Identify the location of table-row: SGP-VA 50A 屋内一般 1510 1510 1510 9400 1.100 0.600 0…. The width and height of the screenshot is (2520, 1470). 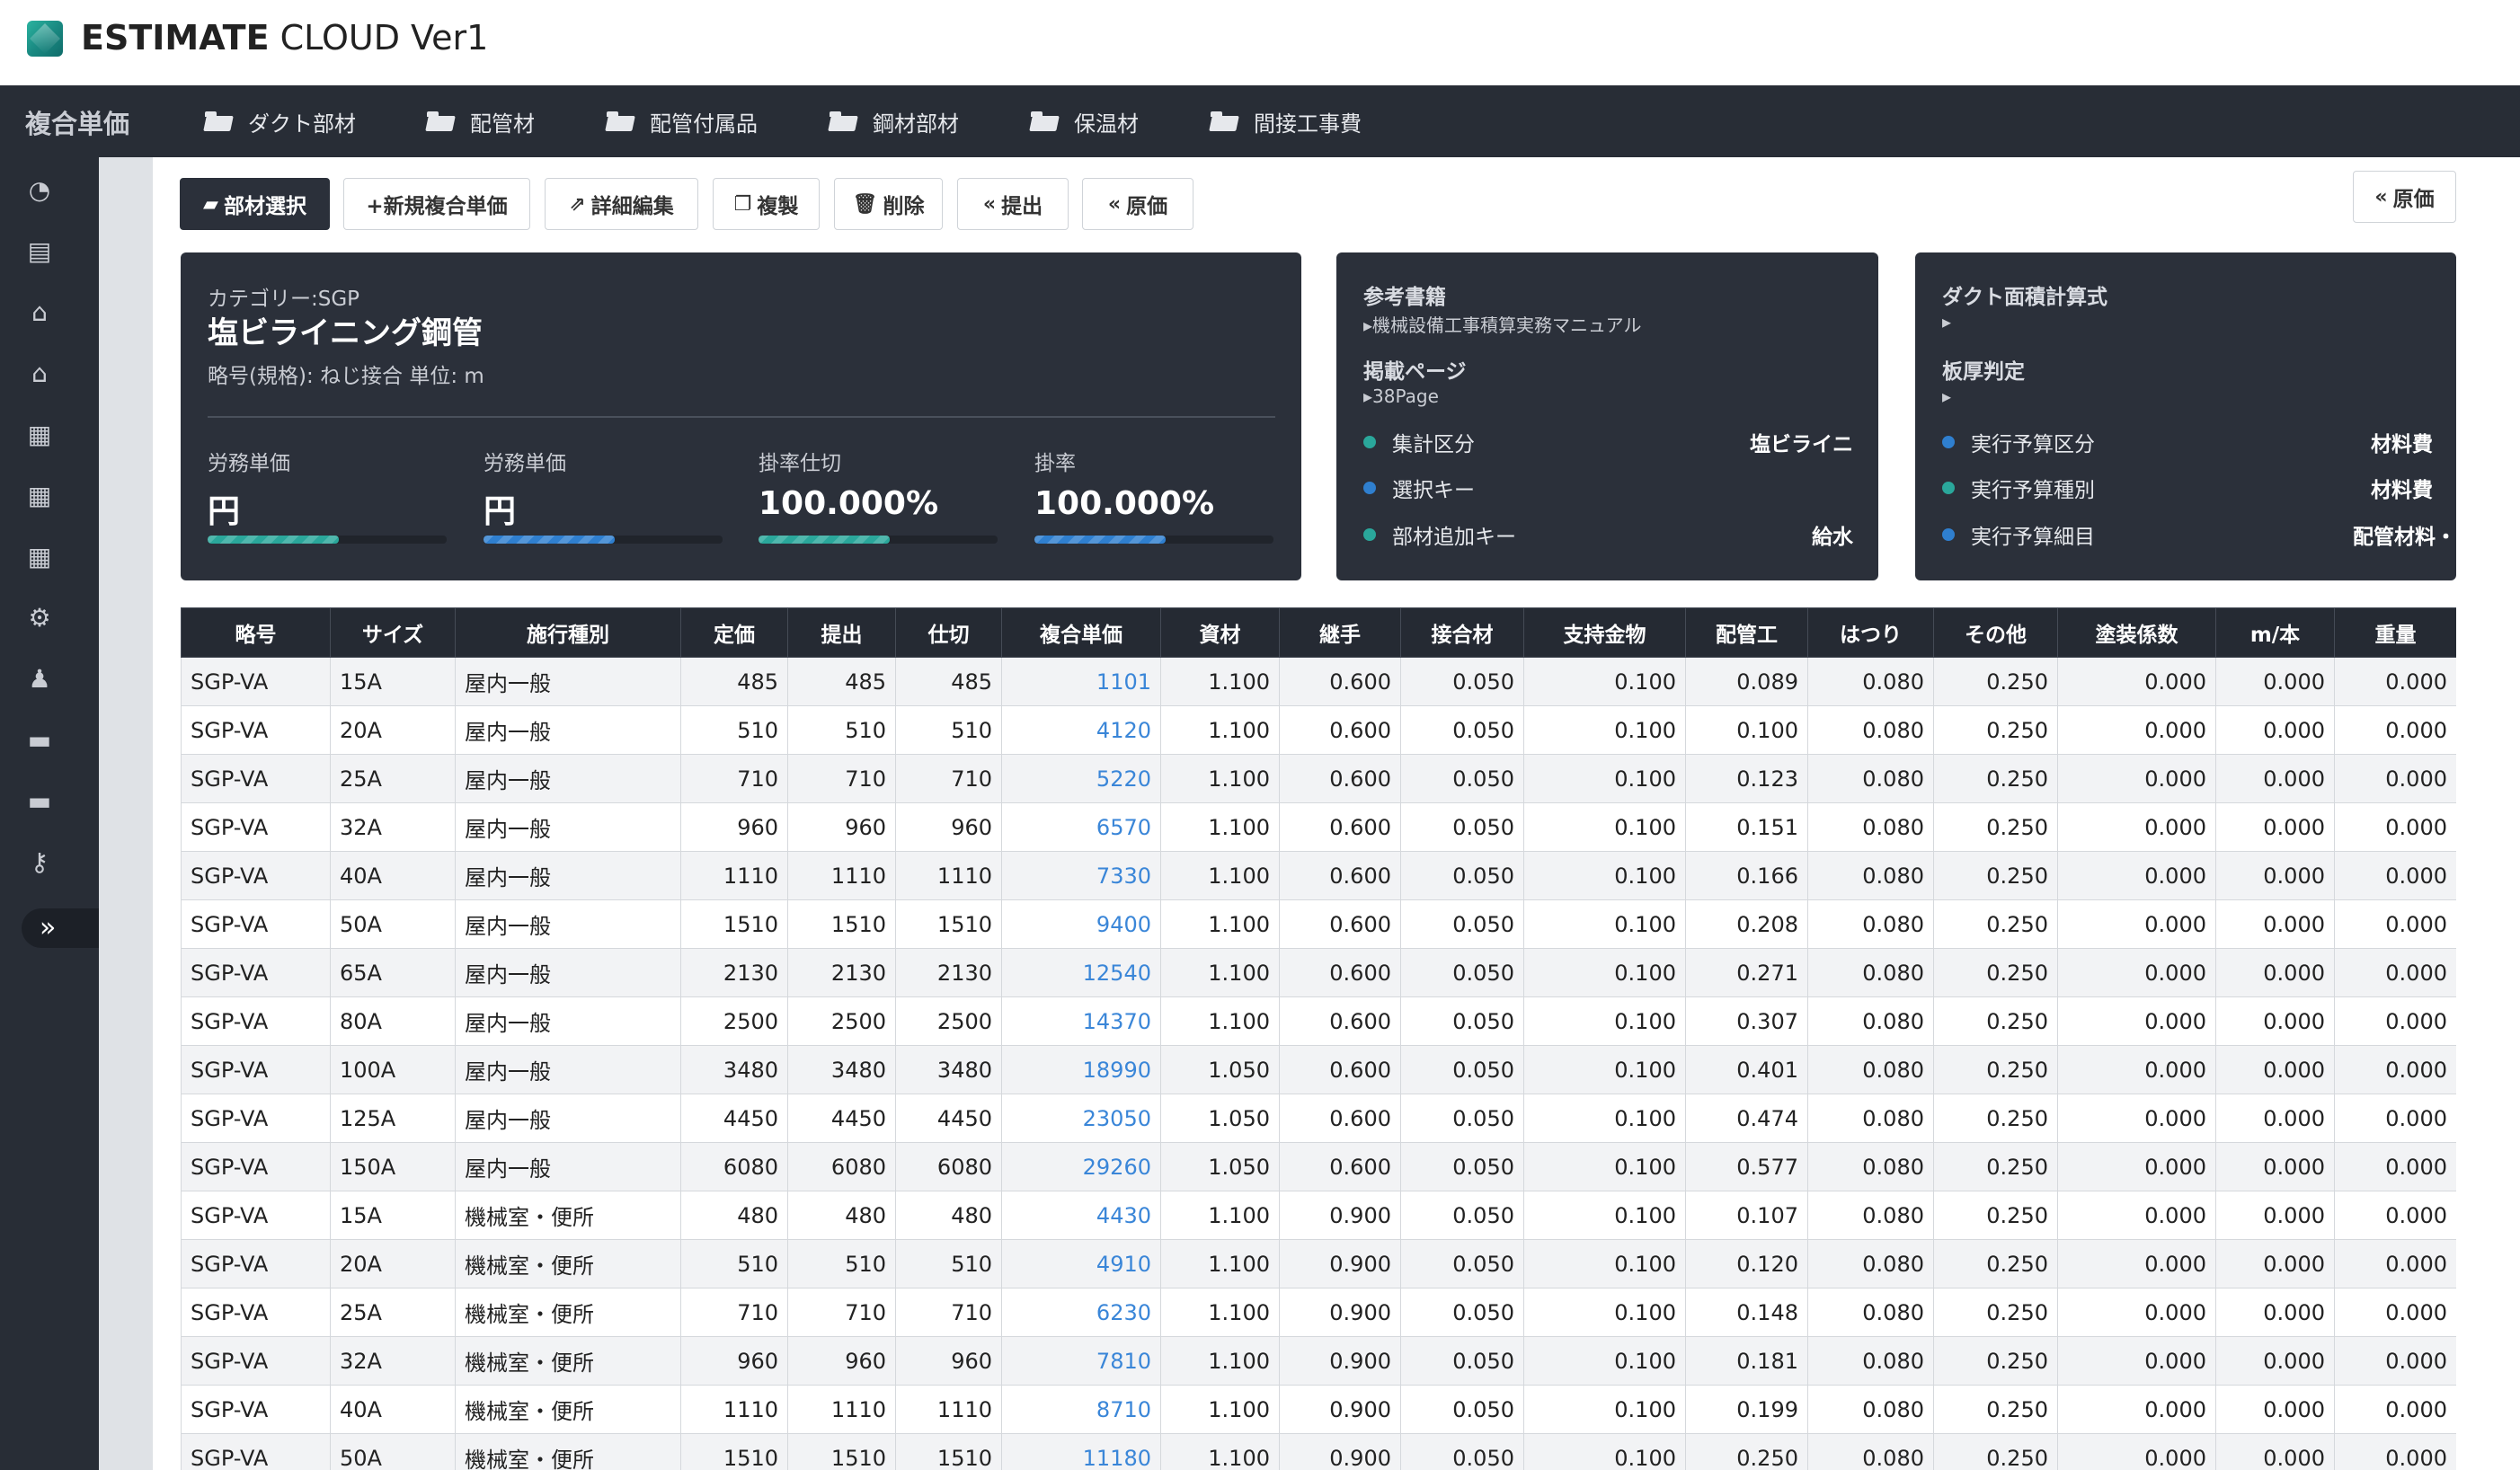
(1318, 924).